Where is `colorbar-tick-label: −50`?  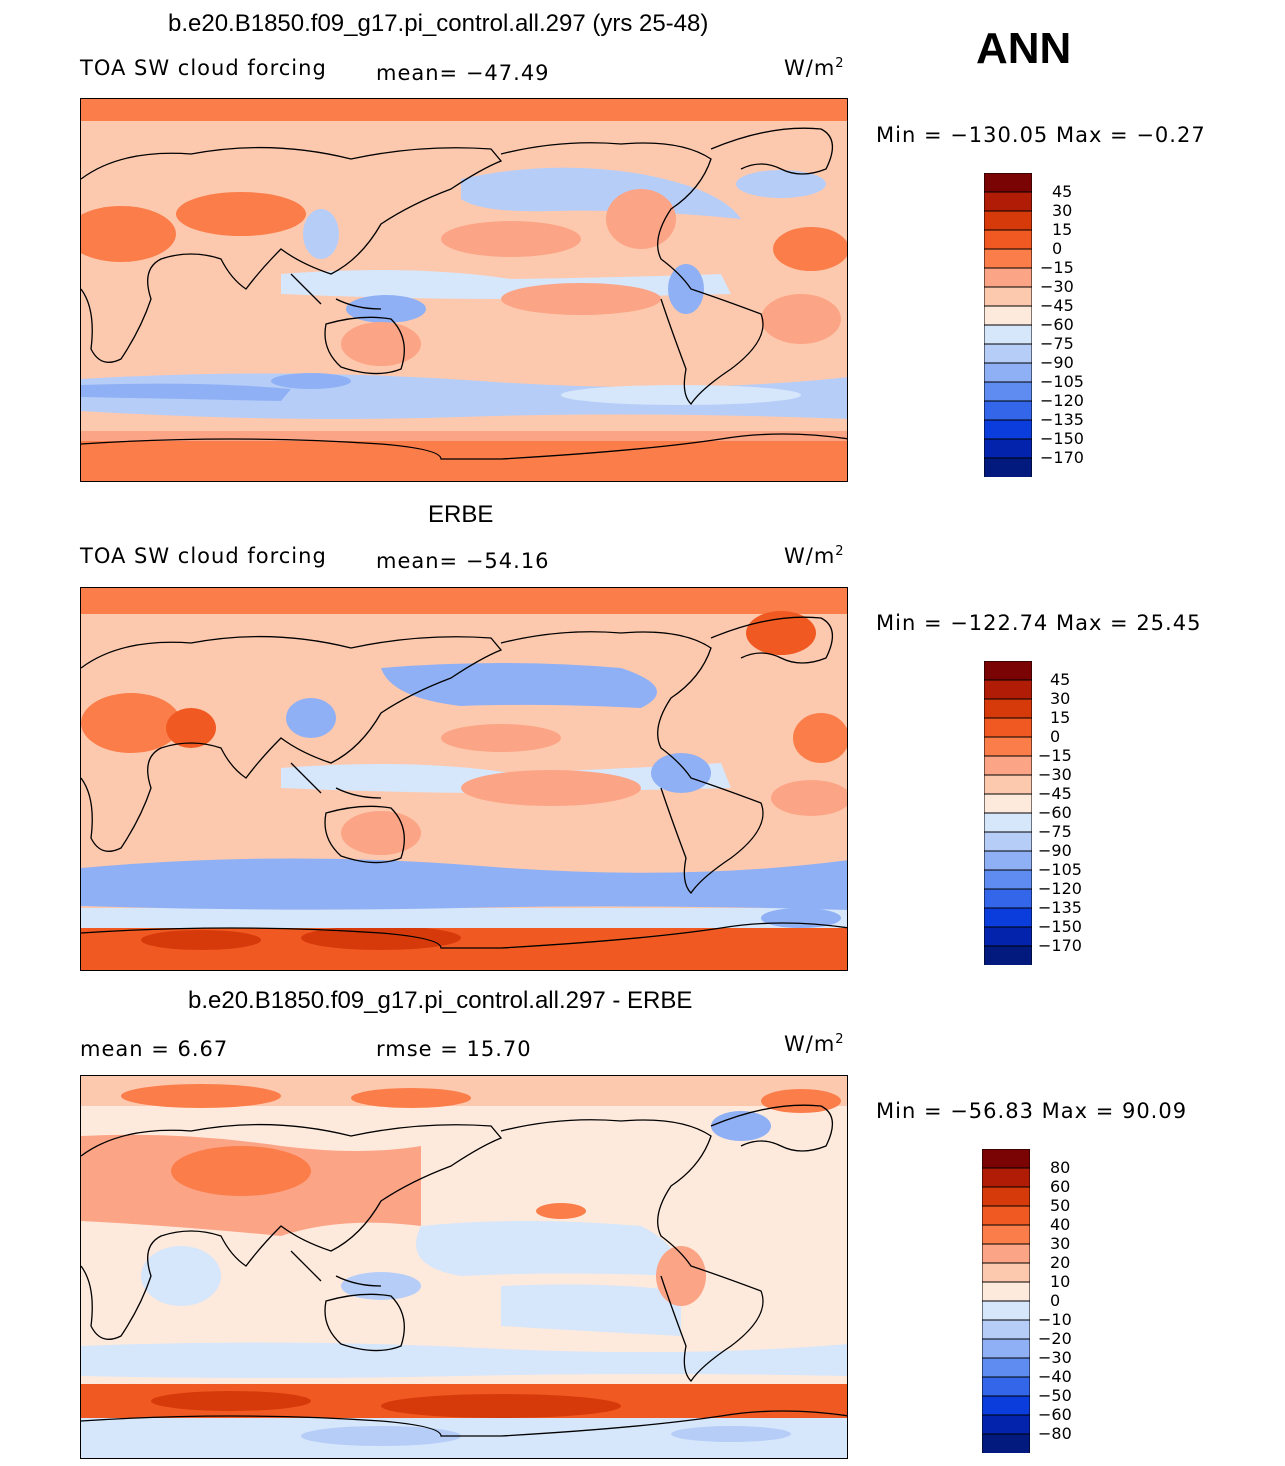 colorbar-tick-label: −50 is located at coordinates (1055, 1395).